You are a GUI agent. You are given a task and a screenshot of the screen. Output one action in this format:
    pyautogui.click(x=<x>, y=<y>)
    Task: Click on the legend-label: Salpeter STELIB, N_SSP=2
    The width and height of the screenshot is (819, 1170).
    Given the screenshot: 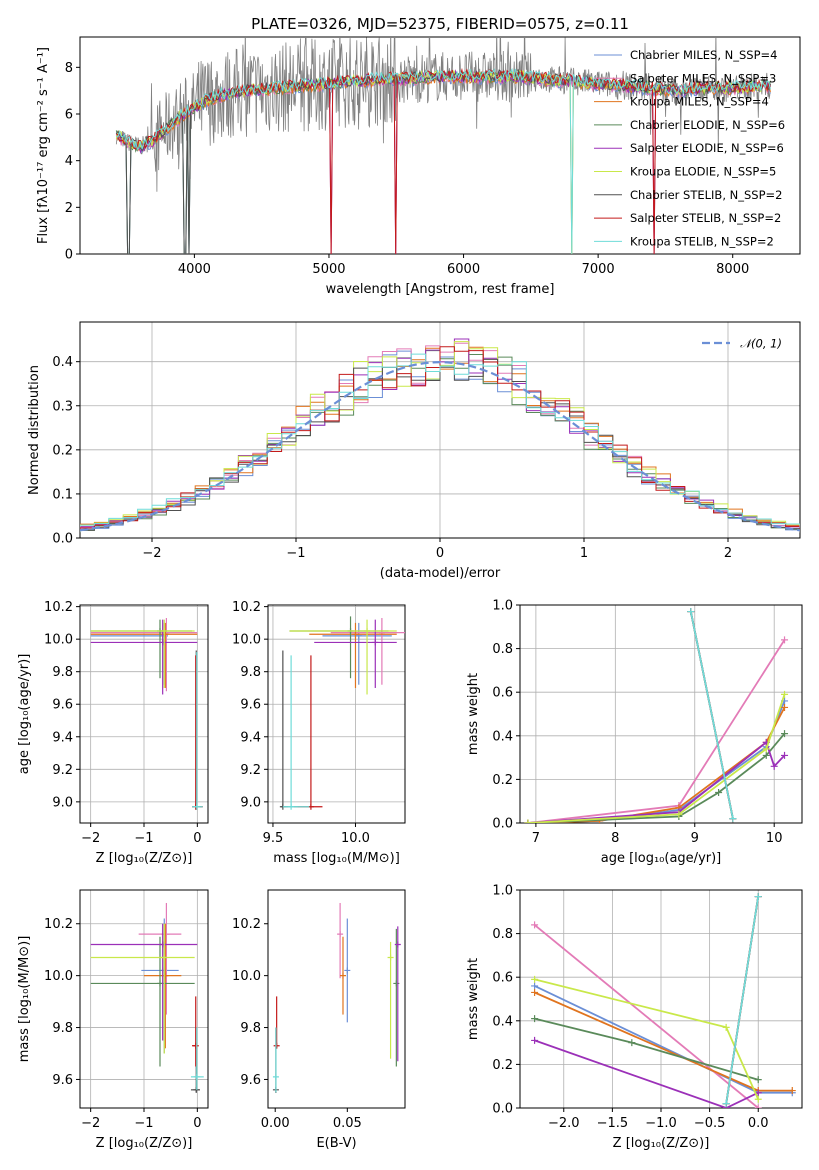 What is the action you would take?
    pyautogui.click(x=705, y=218)
    